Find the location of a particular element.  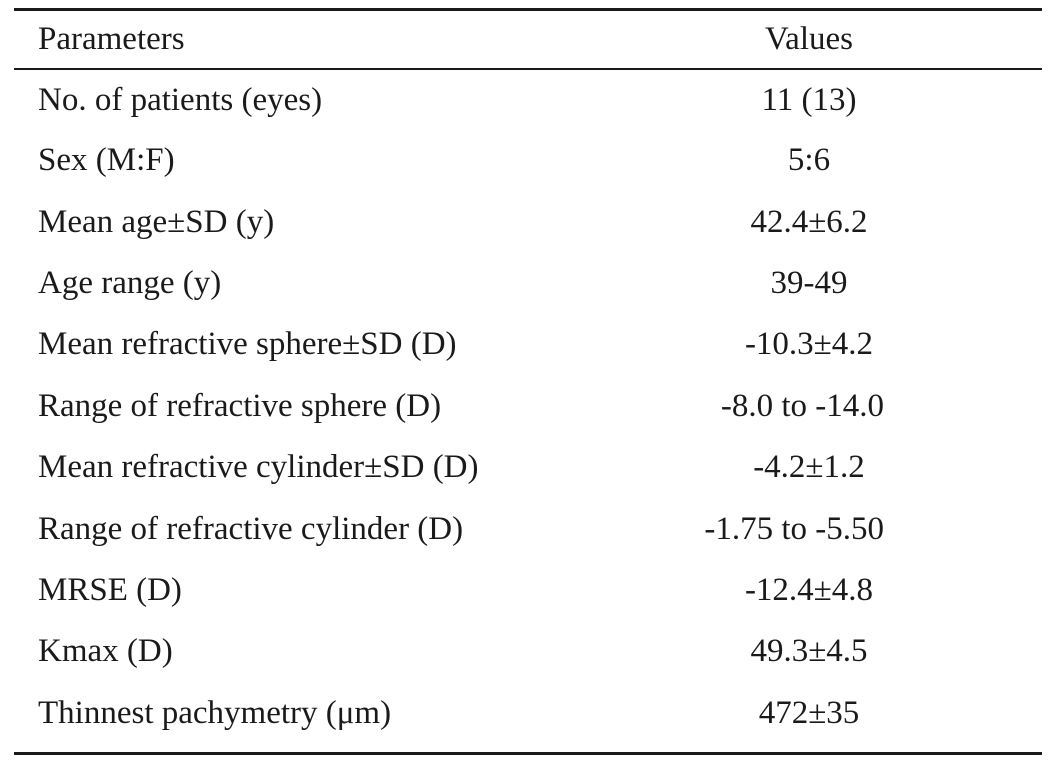

table-row: Sex (M:F) 5:6 is located at coordinates (528, 160).